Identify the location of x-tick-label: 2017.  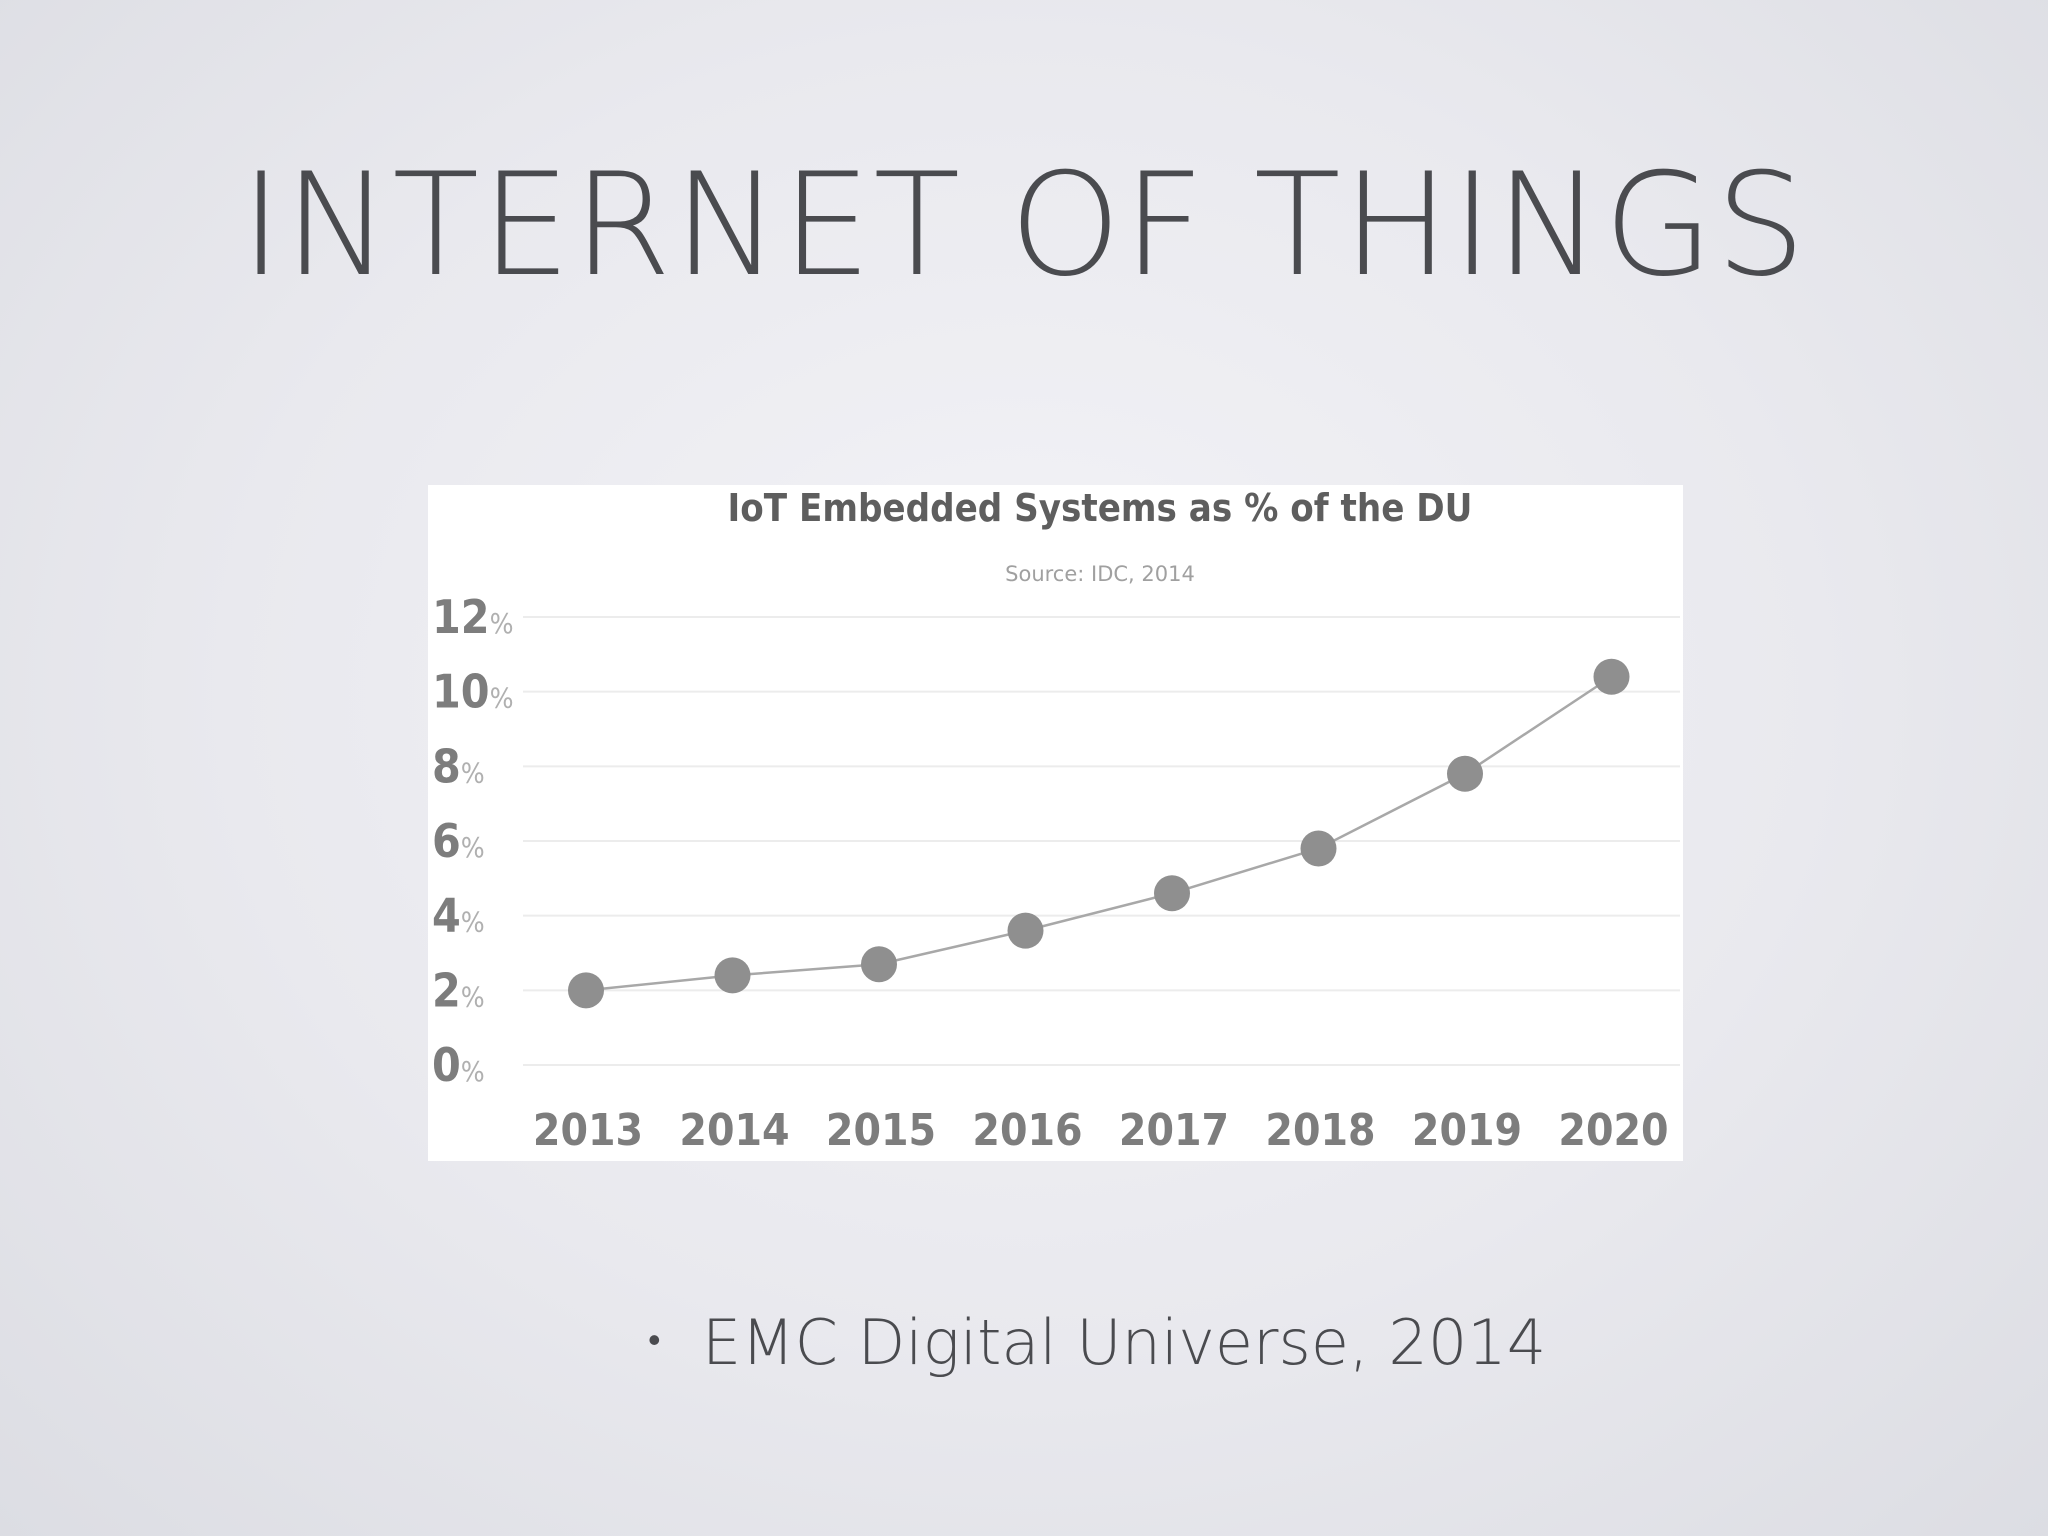
(1174, 1130).